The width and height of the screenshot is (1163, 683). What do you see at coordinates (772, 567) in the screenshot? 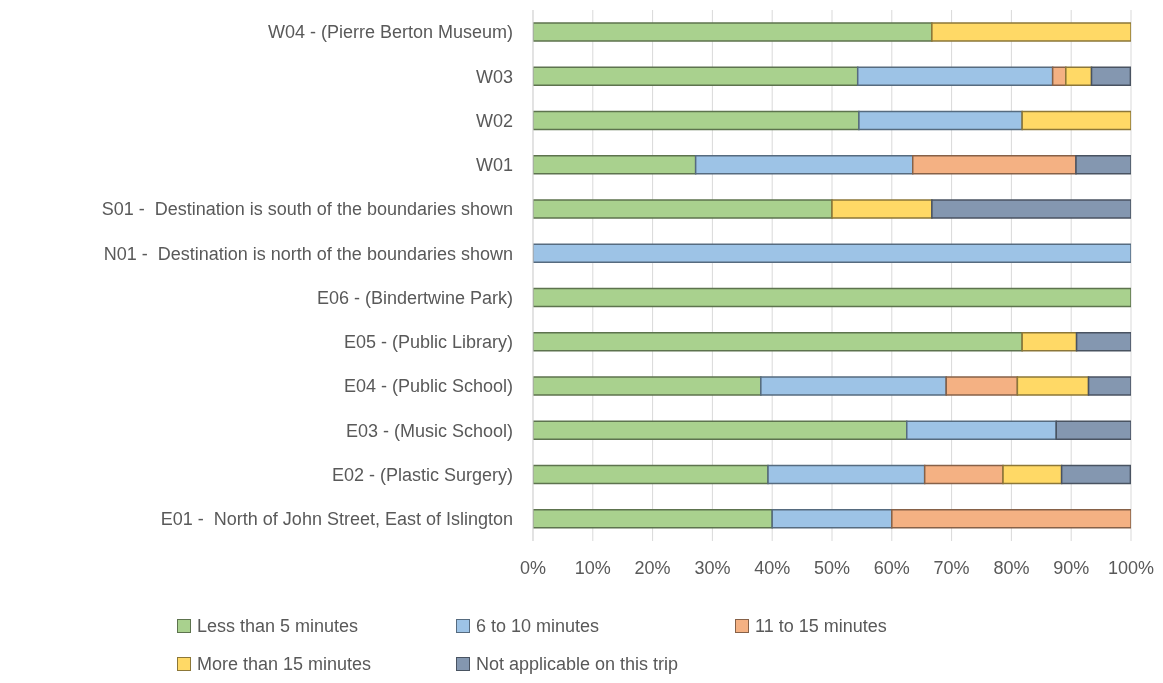
I see `x-tick-label: 40%` at bounding box center [772, 567].